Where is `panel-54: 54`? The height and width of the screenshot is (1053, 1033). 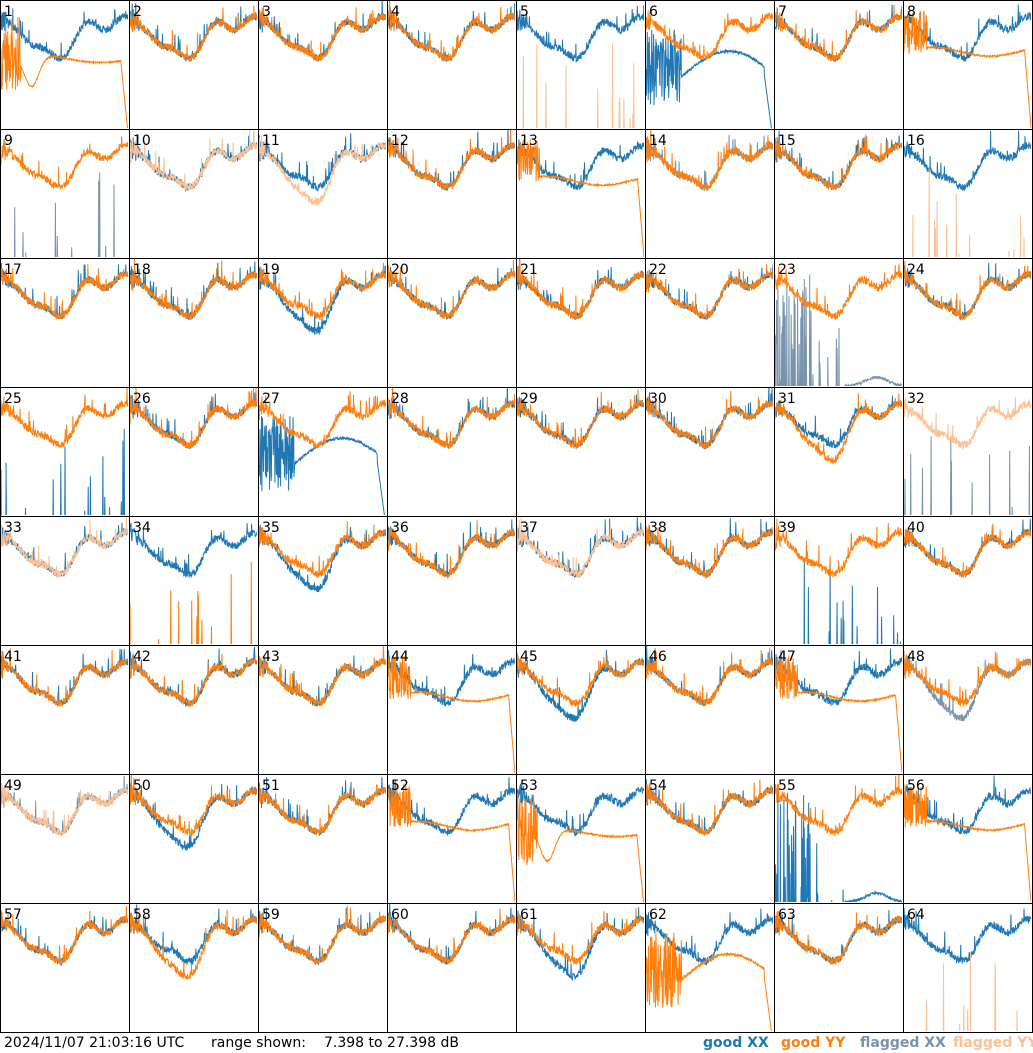 panel-54: 54 is located at coordinates (710, 839).